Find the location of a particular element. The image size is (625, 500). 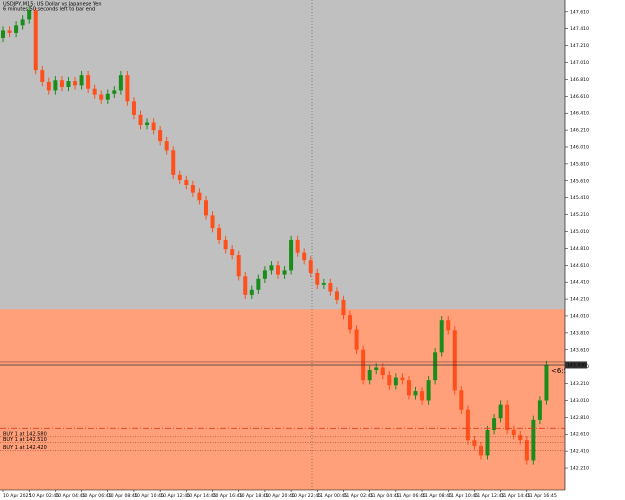

x-tick-label: 11 Apr 08:45 is located at coordinates (437, 496).